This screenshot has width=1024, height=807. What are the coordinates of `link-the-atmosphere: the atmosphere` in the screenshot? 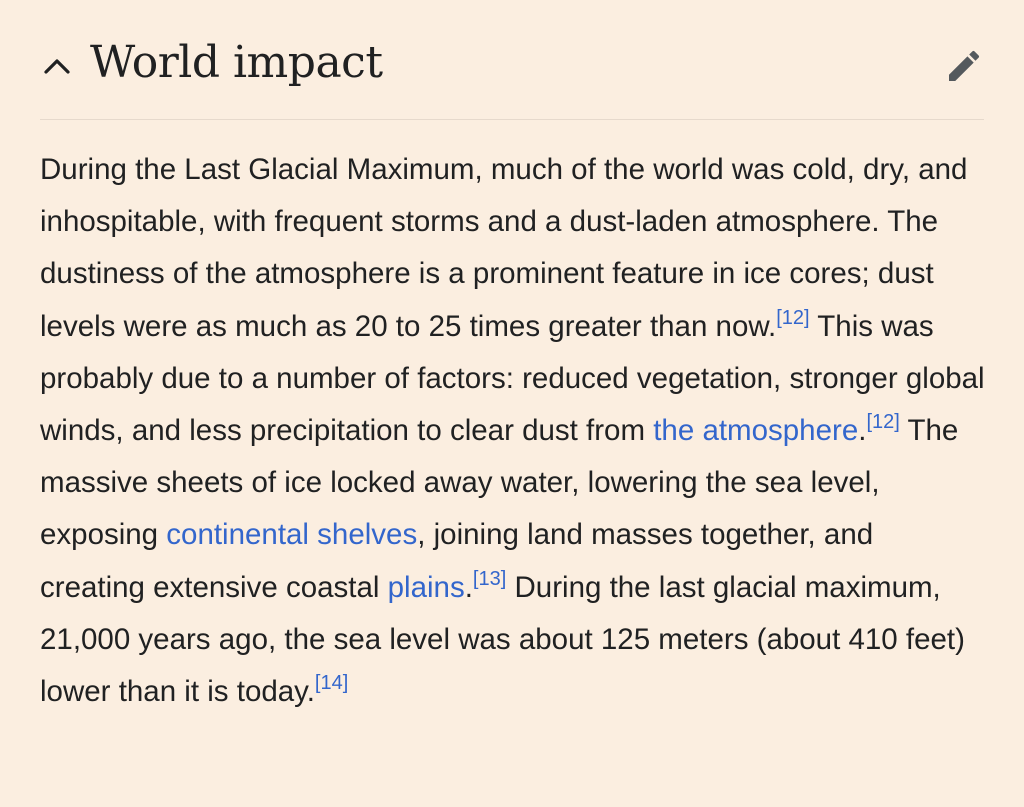 It's located at (756, 431).